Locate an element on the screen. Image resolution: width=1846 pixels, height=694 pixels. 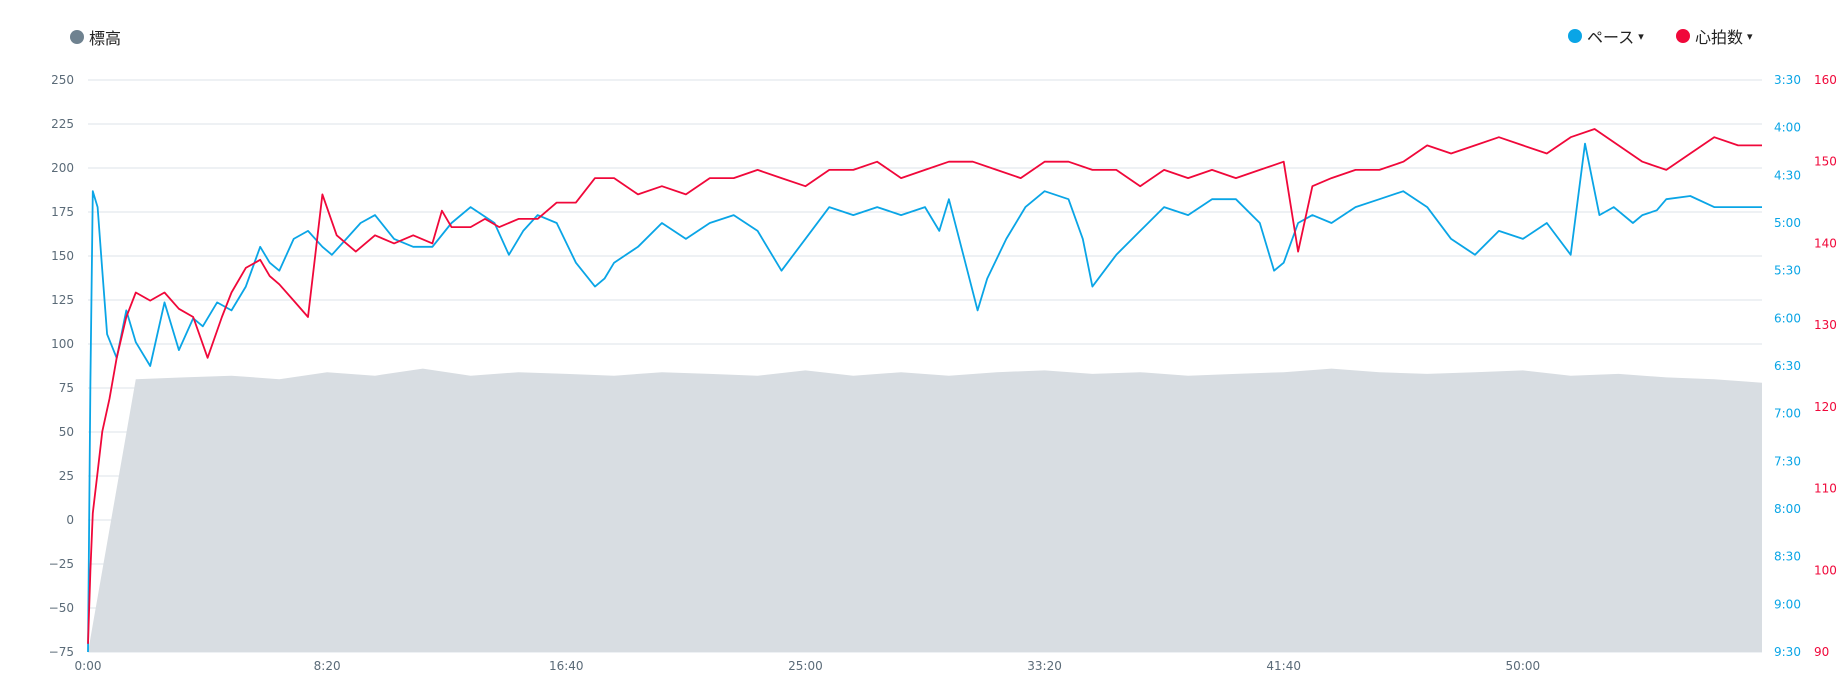
pace-tick-label: 5:00 is located at coordinates (1787, 223).